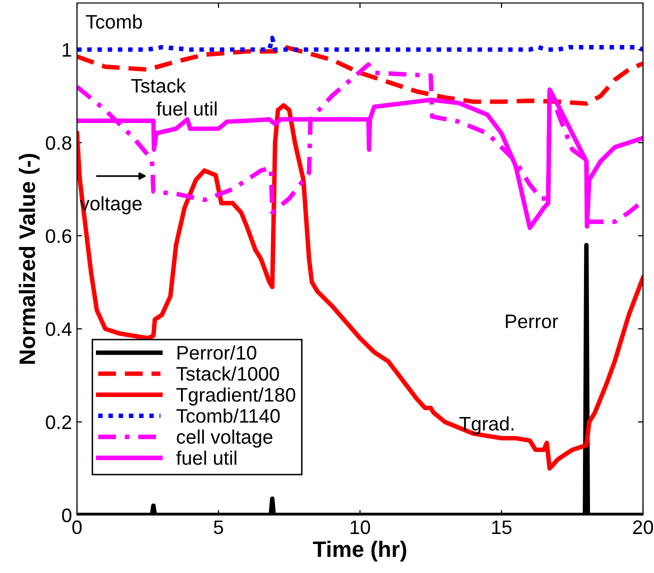 Image resolution: width=654 pixels, height=573 pixels. Describe the element at coordinates (219, 527) in the screenshot. I see `x-tick-label: 5` at that location.